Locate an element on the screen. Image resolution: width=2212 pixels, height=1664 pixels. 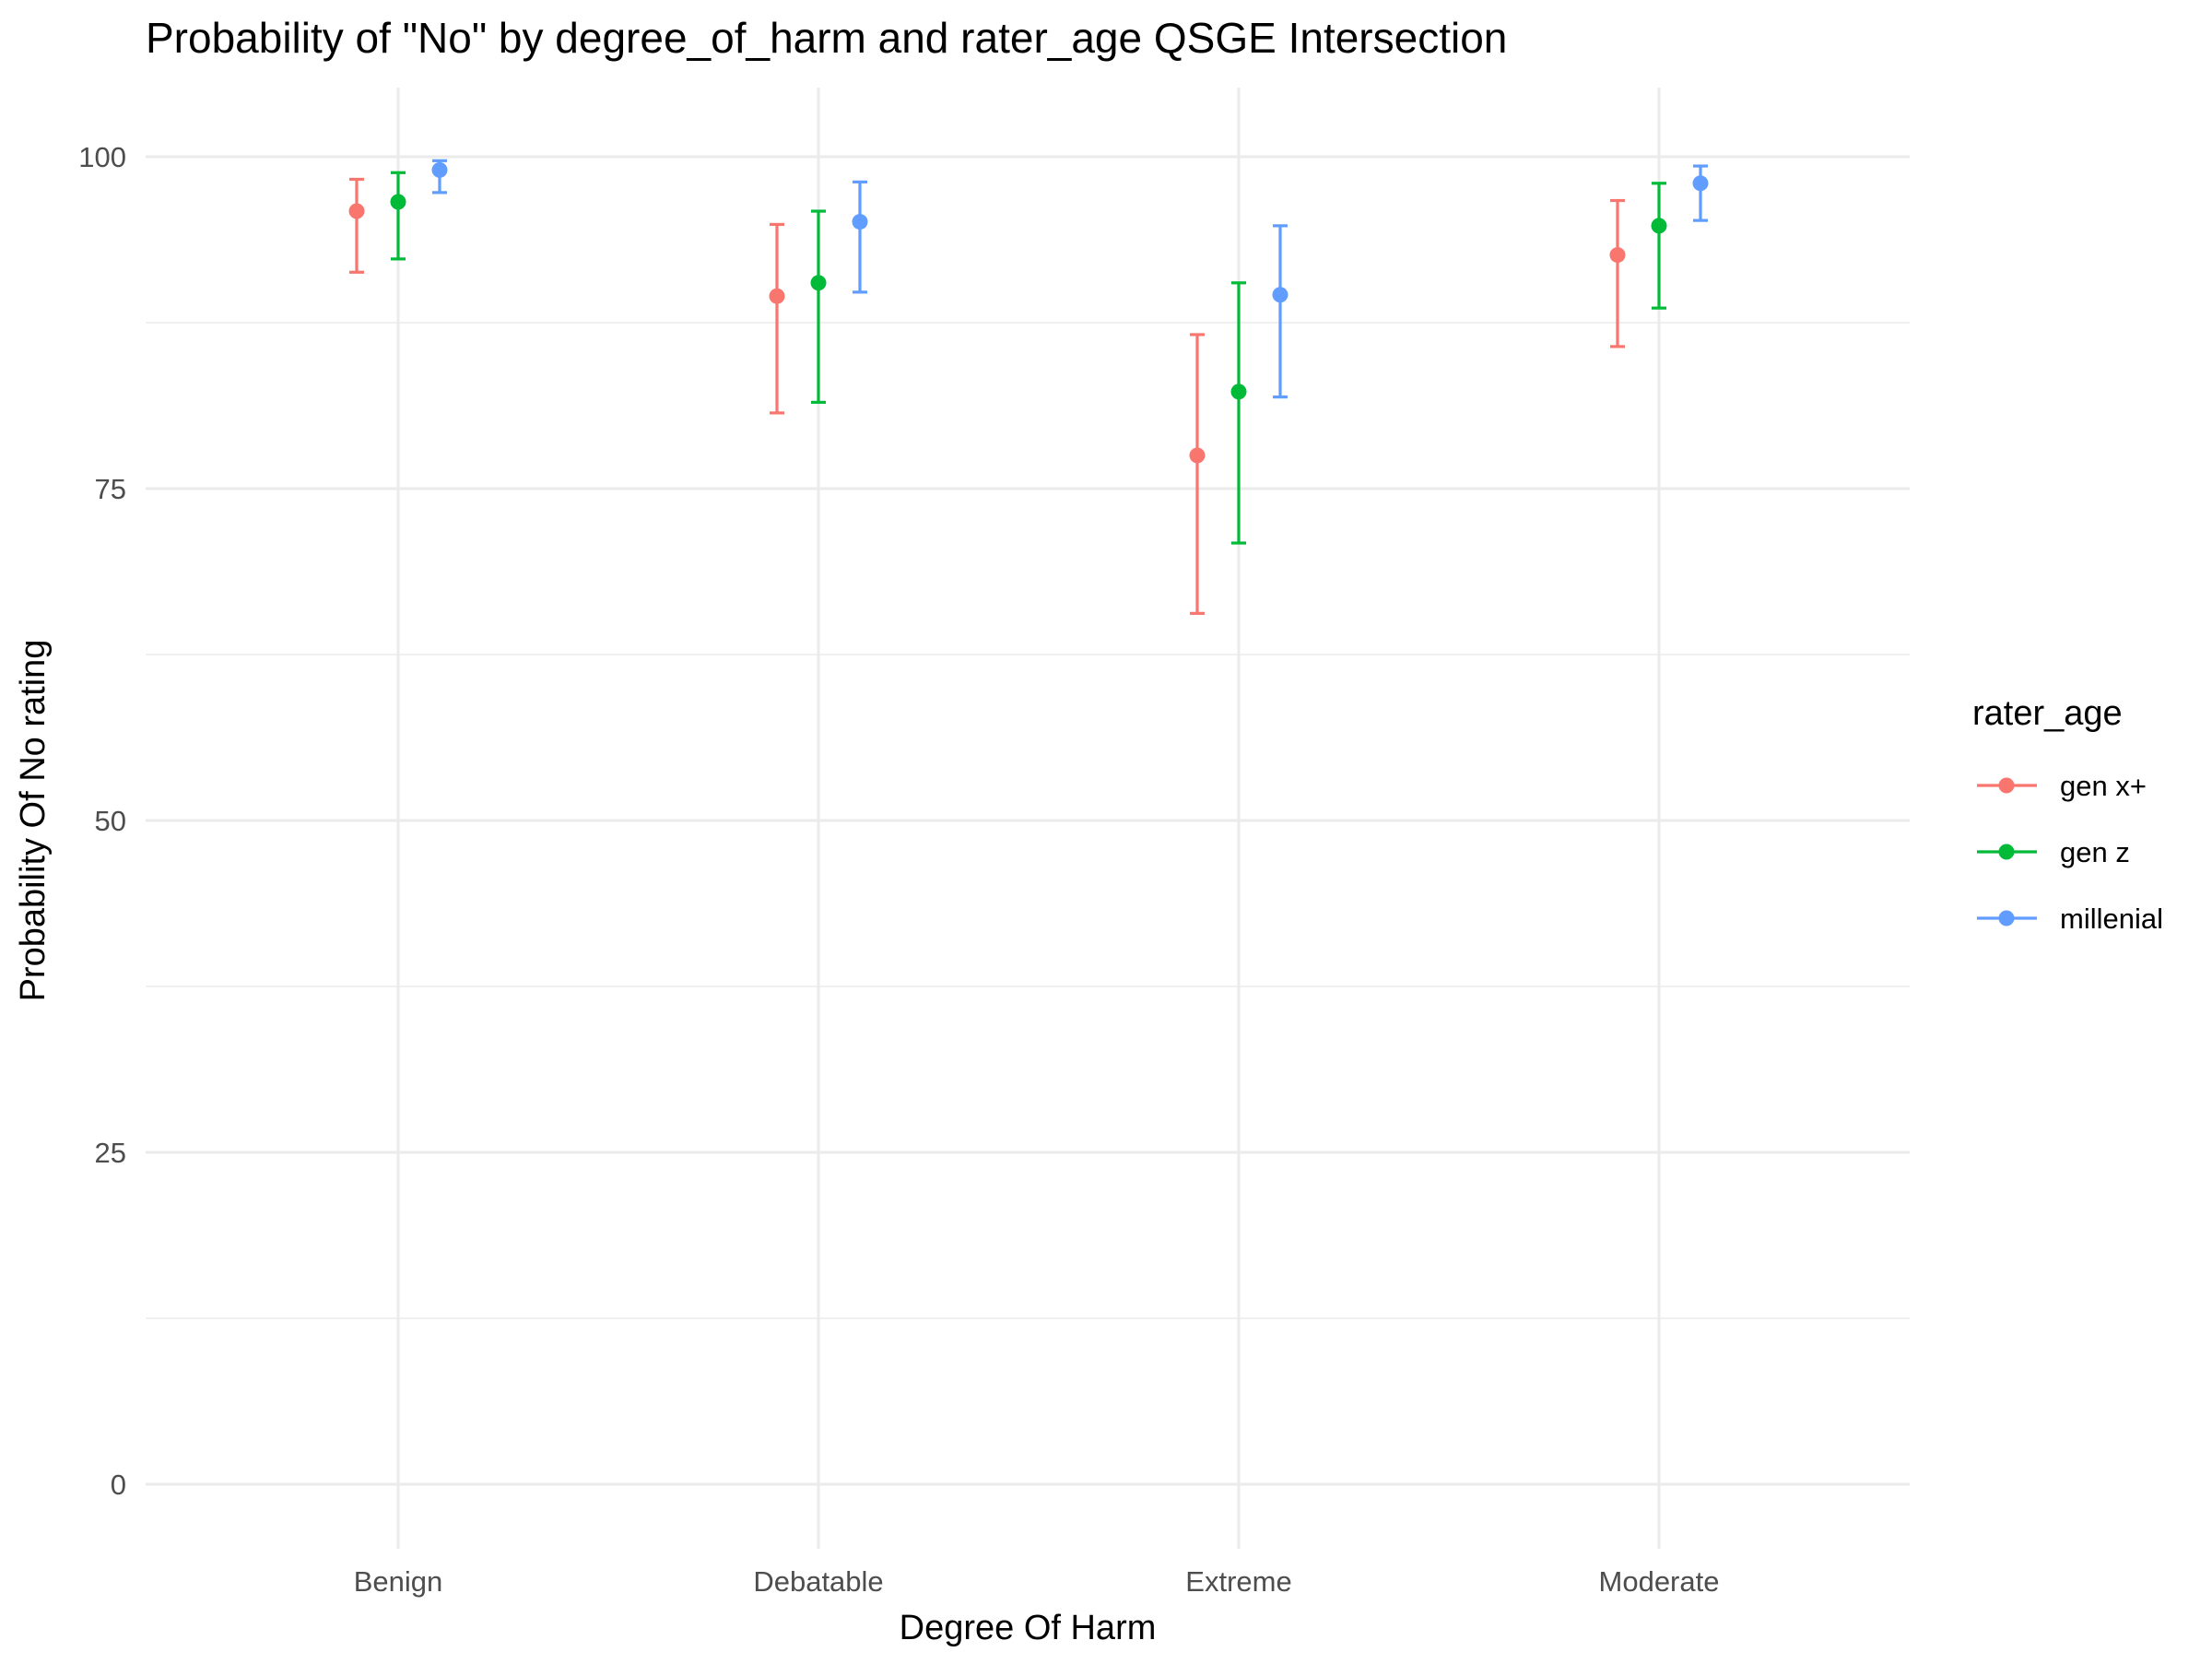
y-tick-label: 100 is located at coordinates (102, 157).